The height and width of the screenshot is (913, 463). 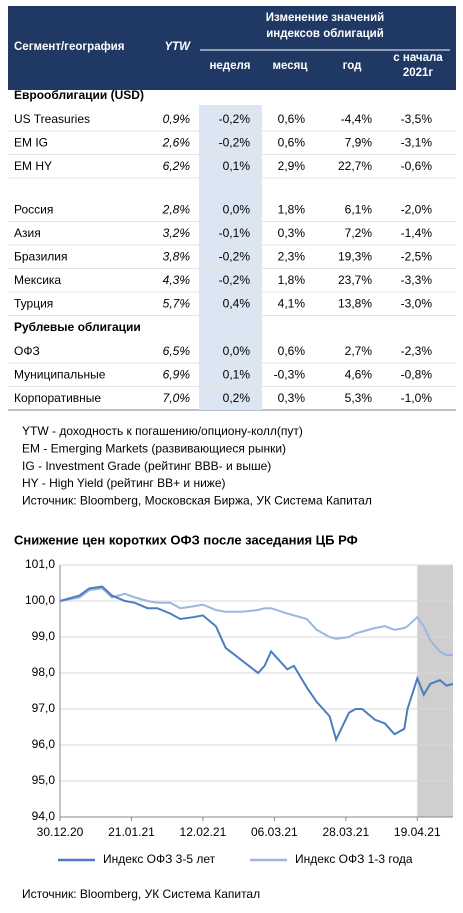 I want to click on cell: -0,3%, so click(x=290, y=375).